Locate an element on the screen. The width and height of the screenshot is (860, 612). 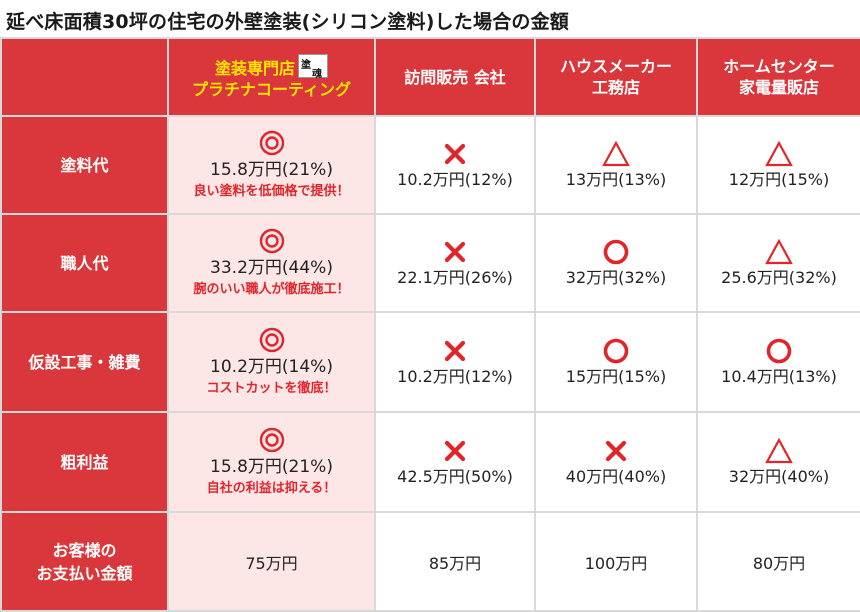
total-door-to-door: 85万円 is located at coordinates (455, 561).